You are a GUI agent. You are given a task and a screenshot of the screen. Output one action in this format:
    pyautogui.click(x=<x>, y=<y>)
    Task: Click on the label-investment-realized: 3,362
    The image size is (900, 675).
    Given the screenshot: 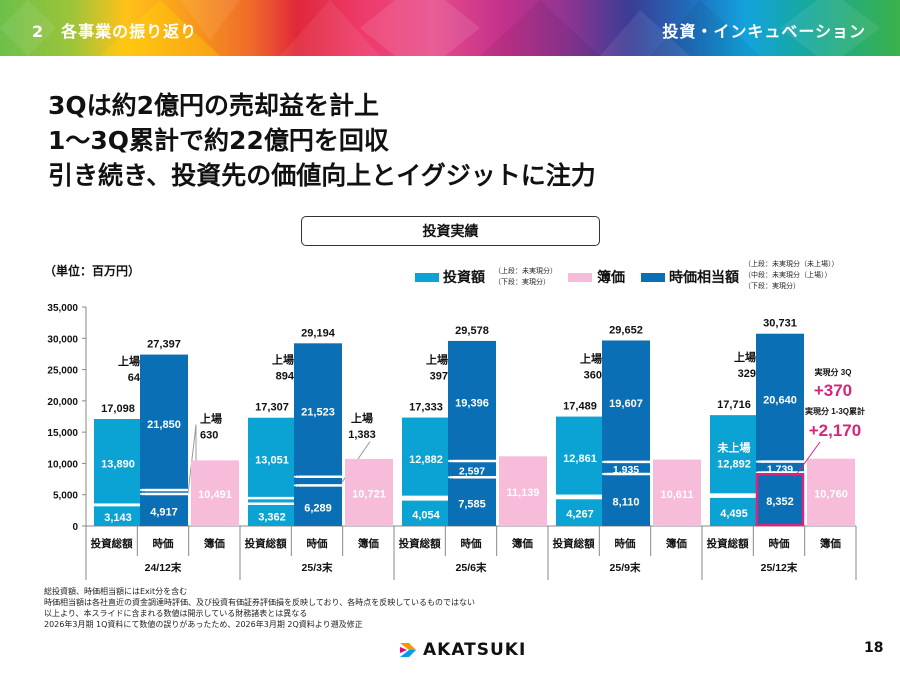 What is the action you would take?
    pyautogui.click(x=272, y=517)
    